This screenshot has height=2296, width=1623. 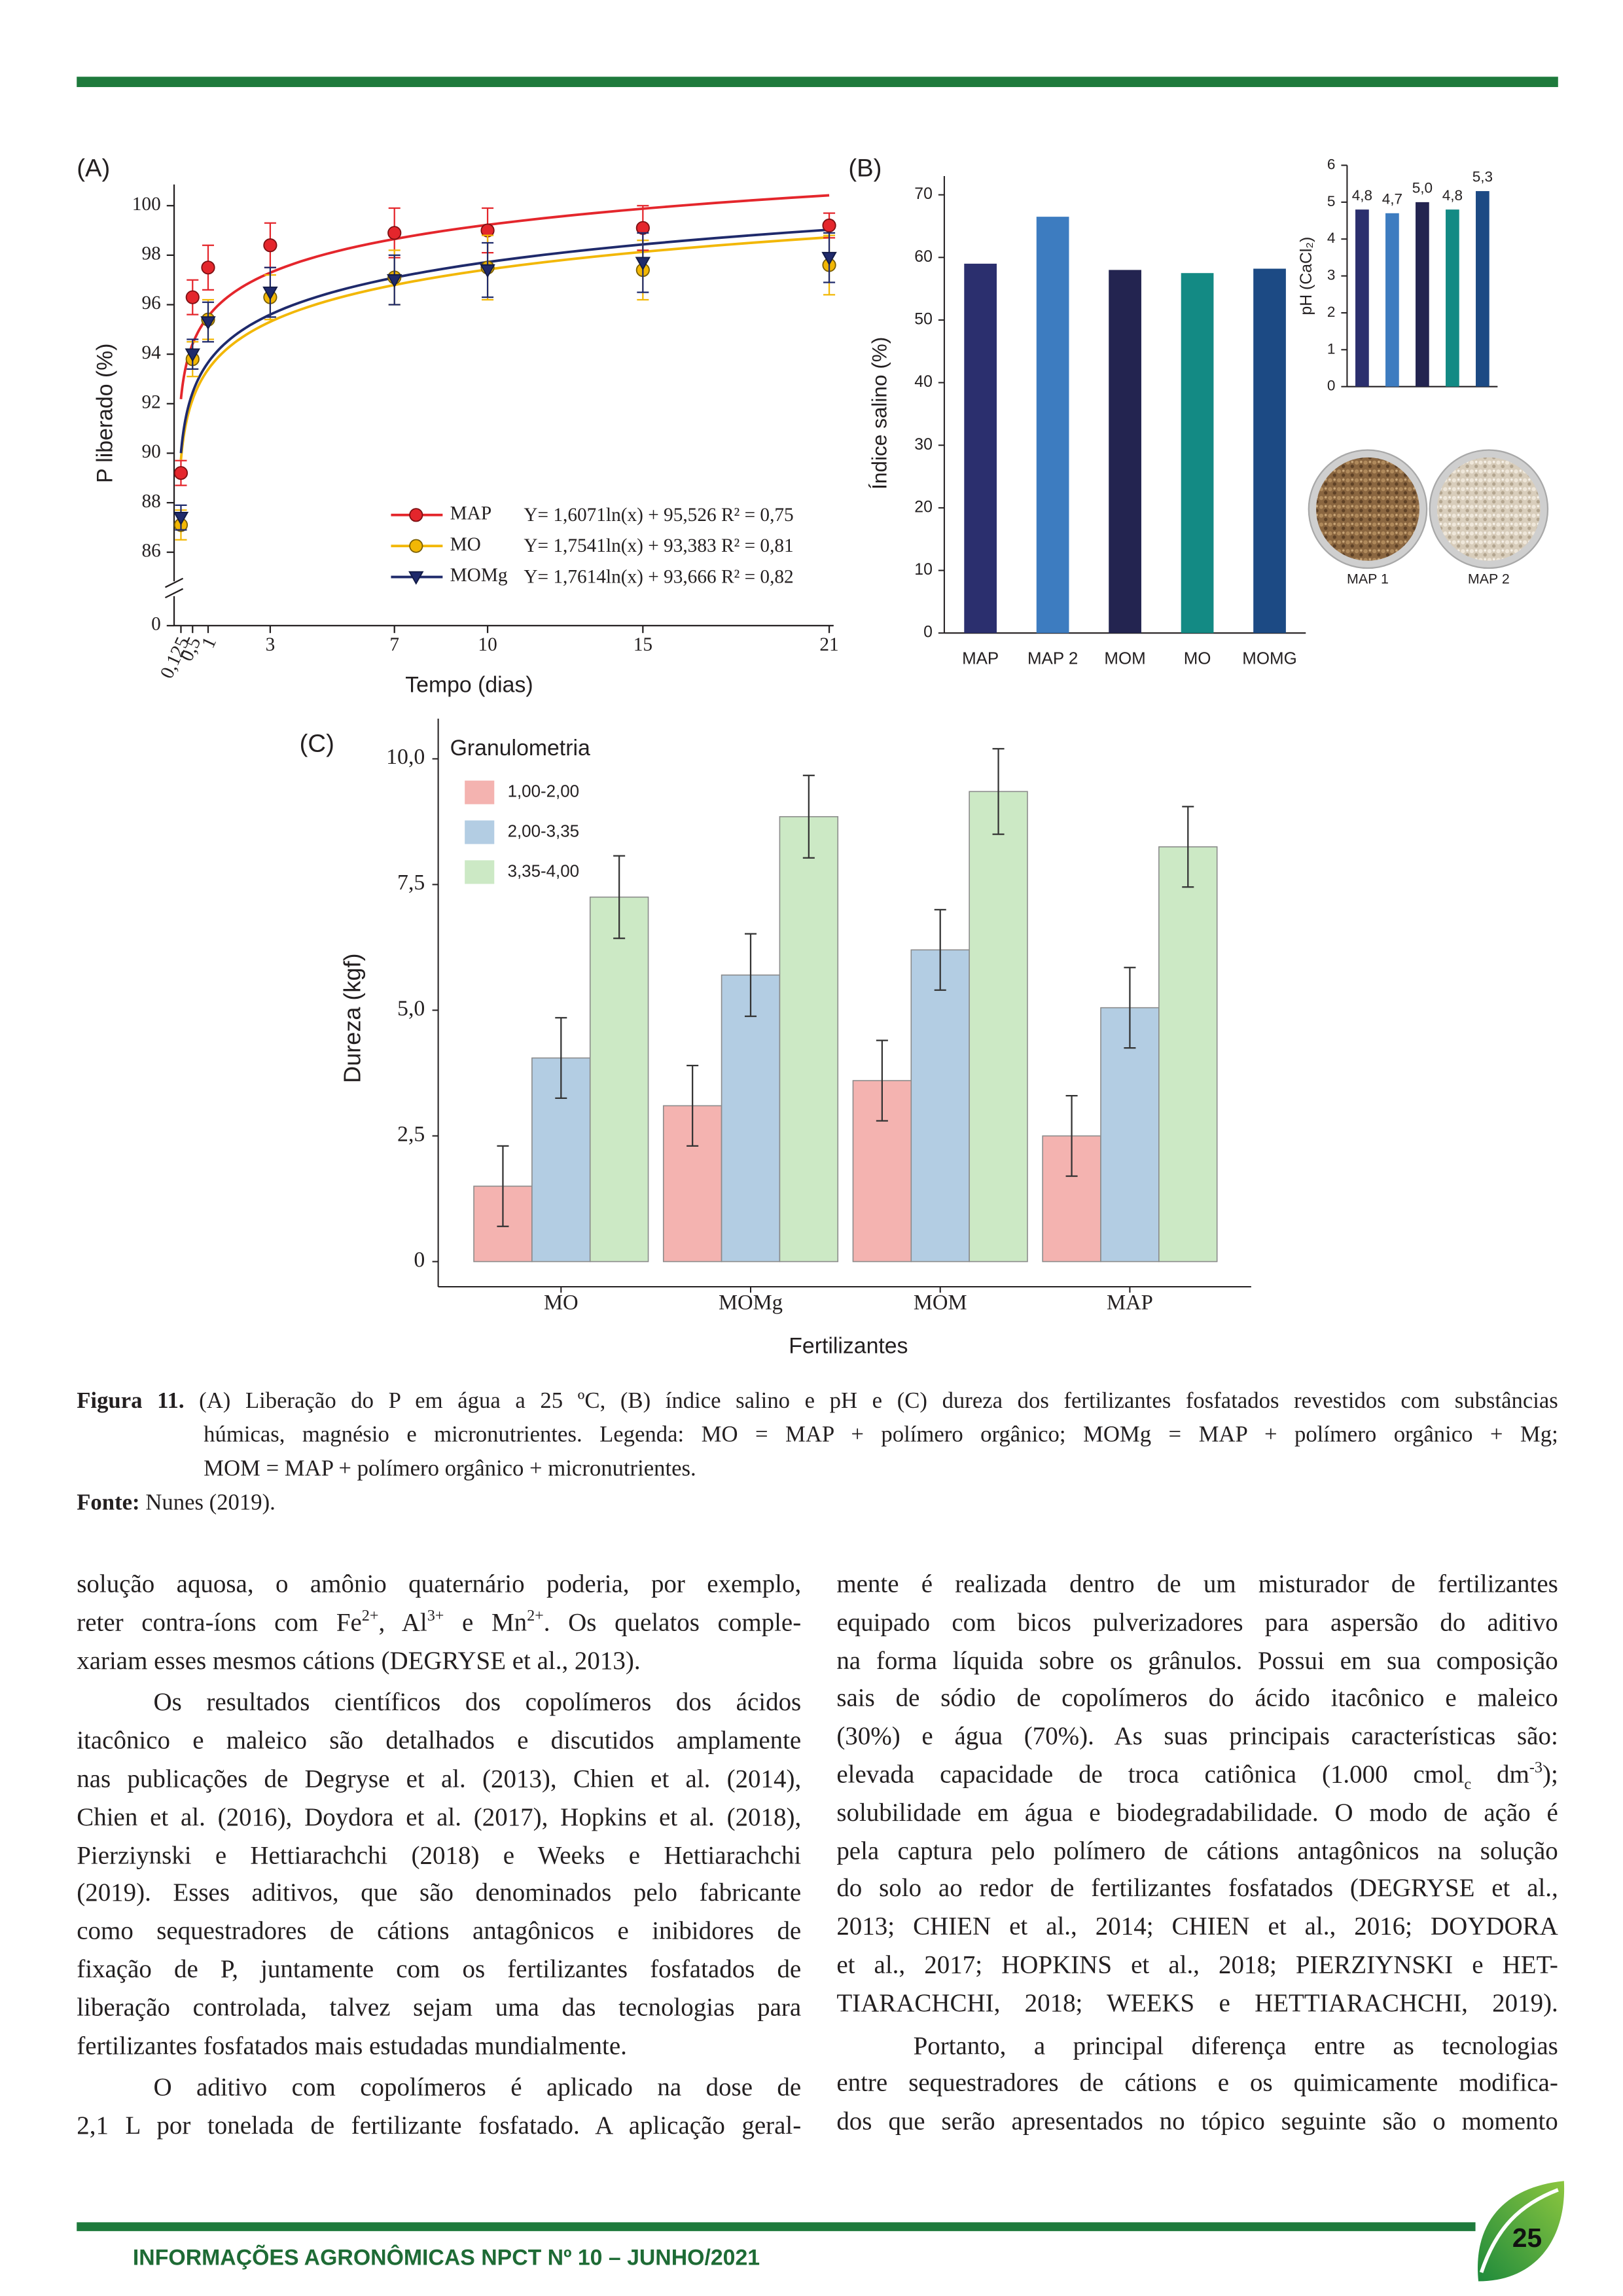 What do you see at coordinates (543, 871) in the screenshot?
I see `legend-label: 3,35-4,00` at bounding box center [543, 871].